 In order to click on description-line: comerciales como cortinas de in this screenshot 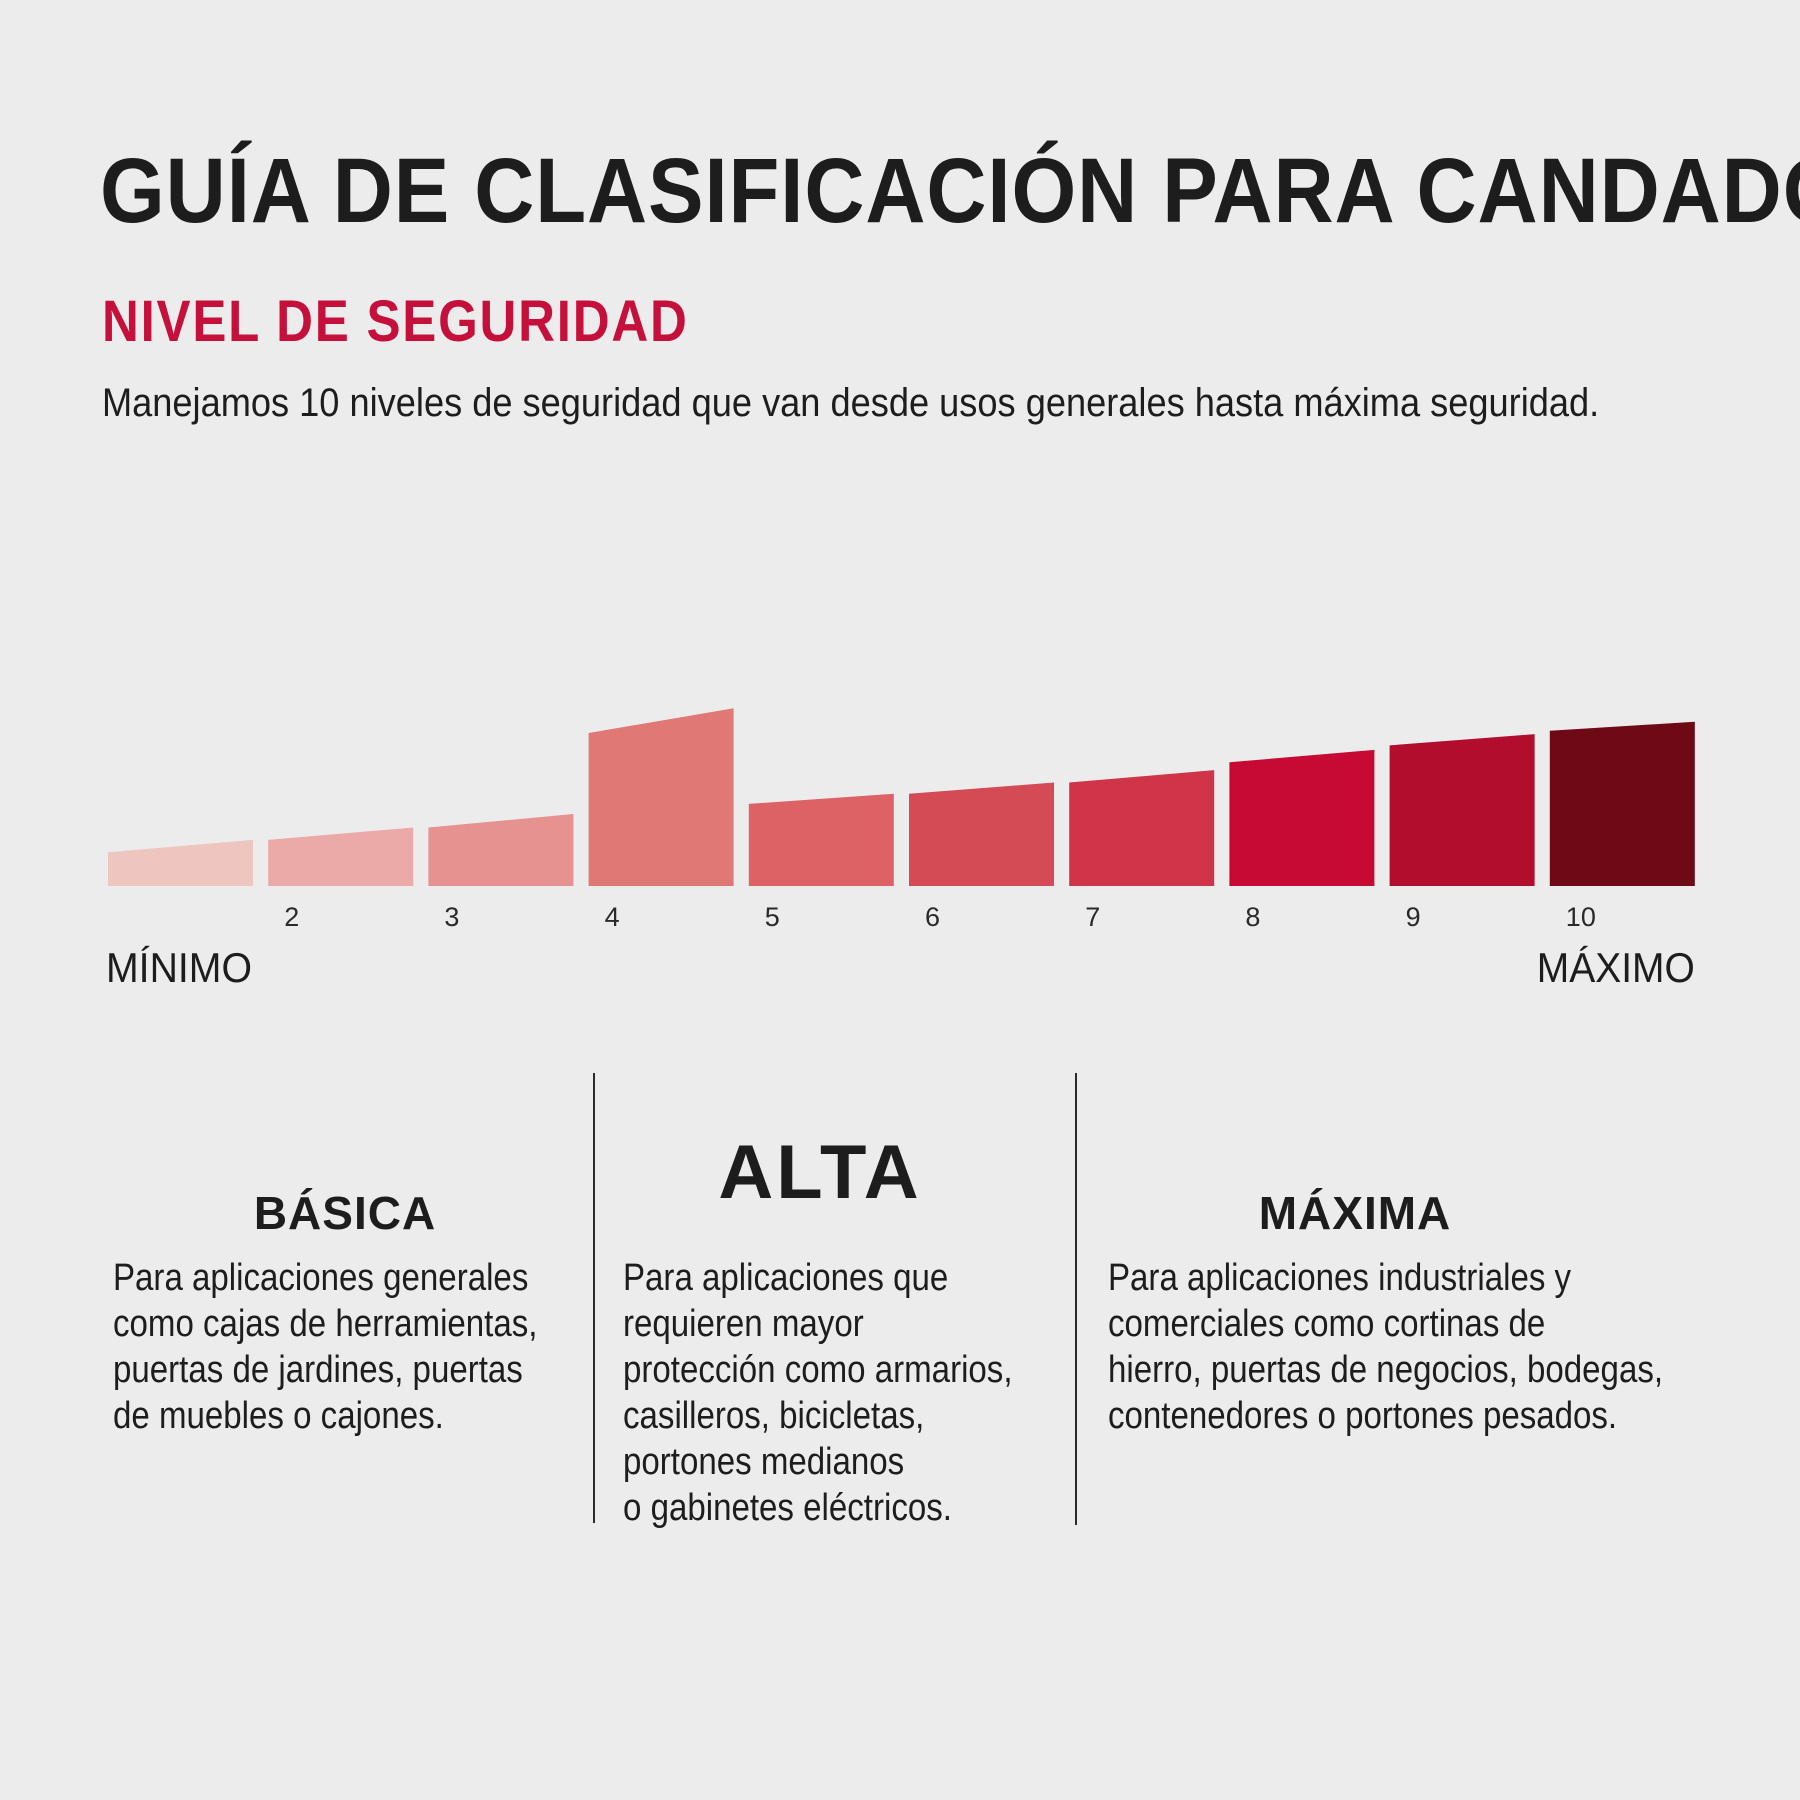, I will do `click(1327, 1324)`.